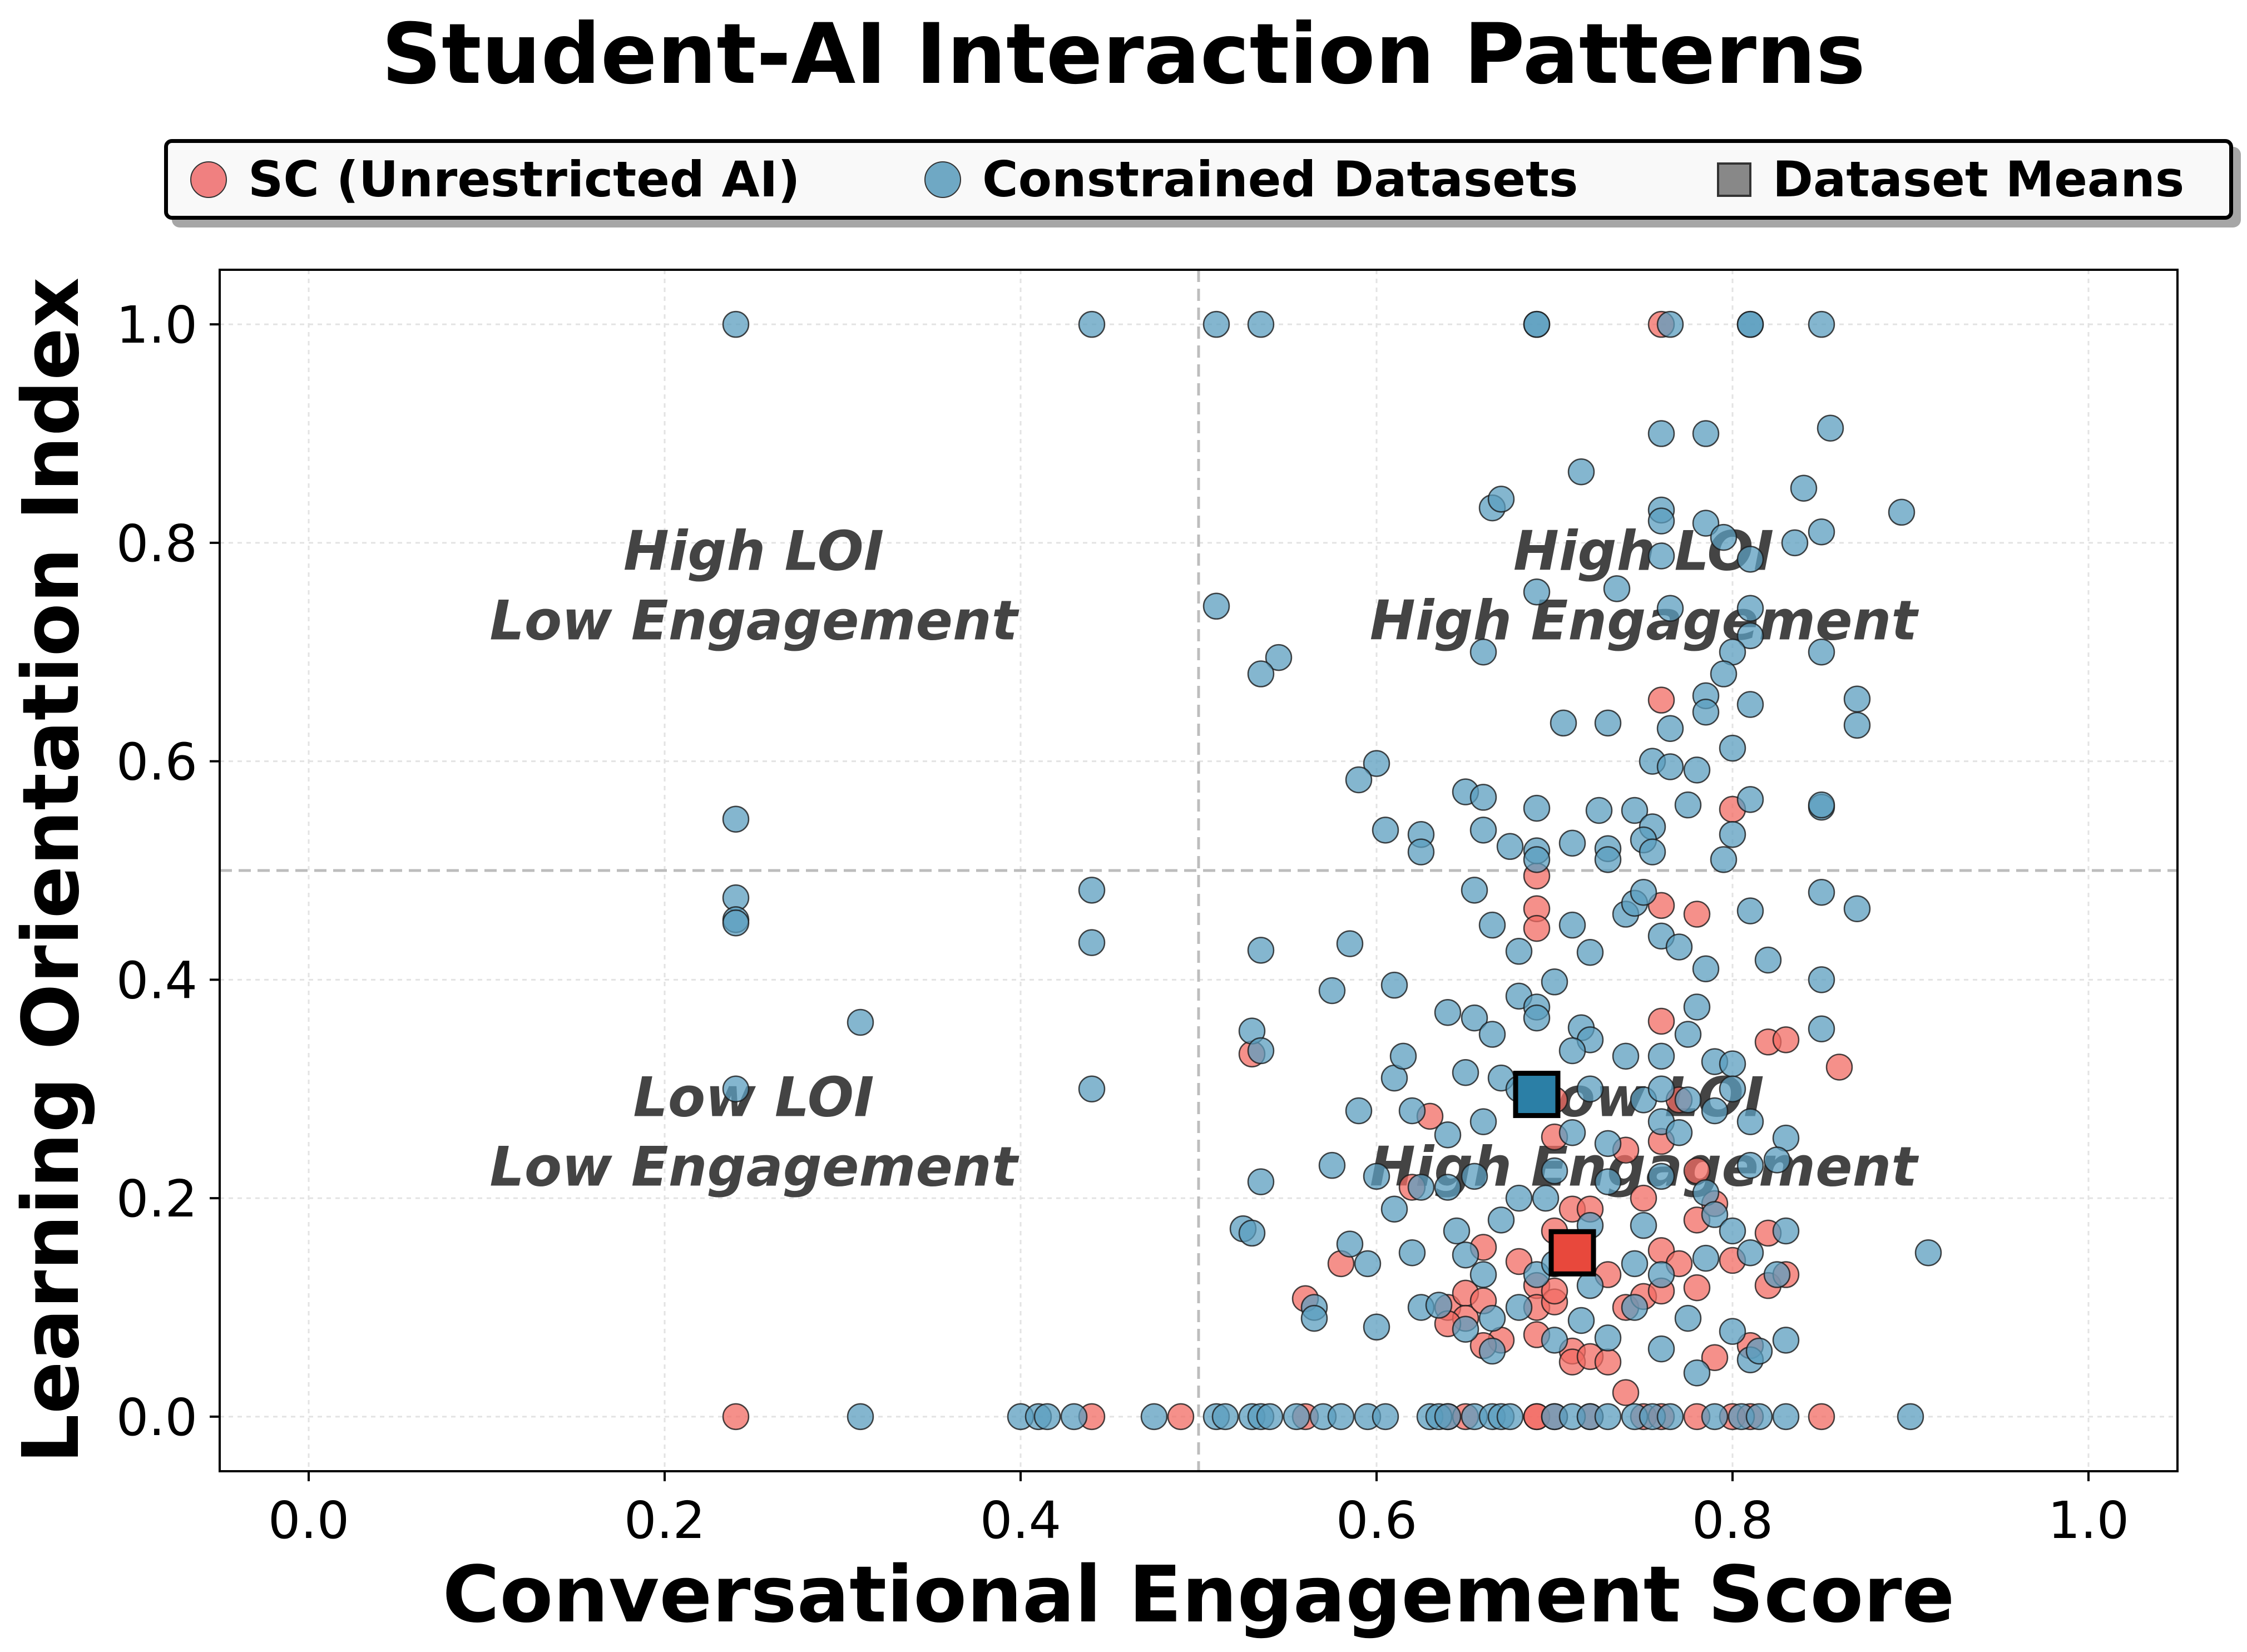  Describe the element at coordinates (1021, 1520) in the screenshot. I see `x-tick-label: 0.4` at that location.